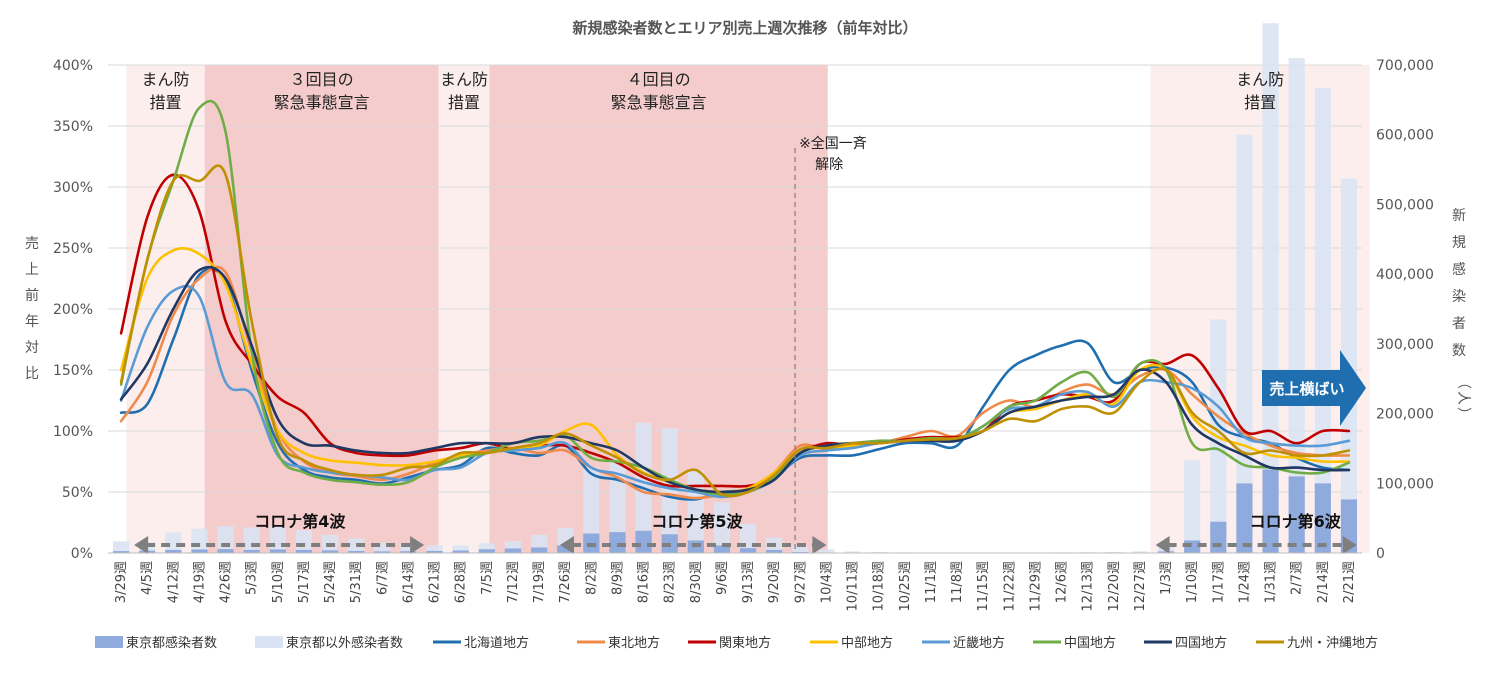 This screenshot has height=675, width=1490. I want to click on x-tick-32: 11/8週, so click(957, 582).